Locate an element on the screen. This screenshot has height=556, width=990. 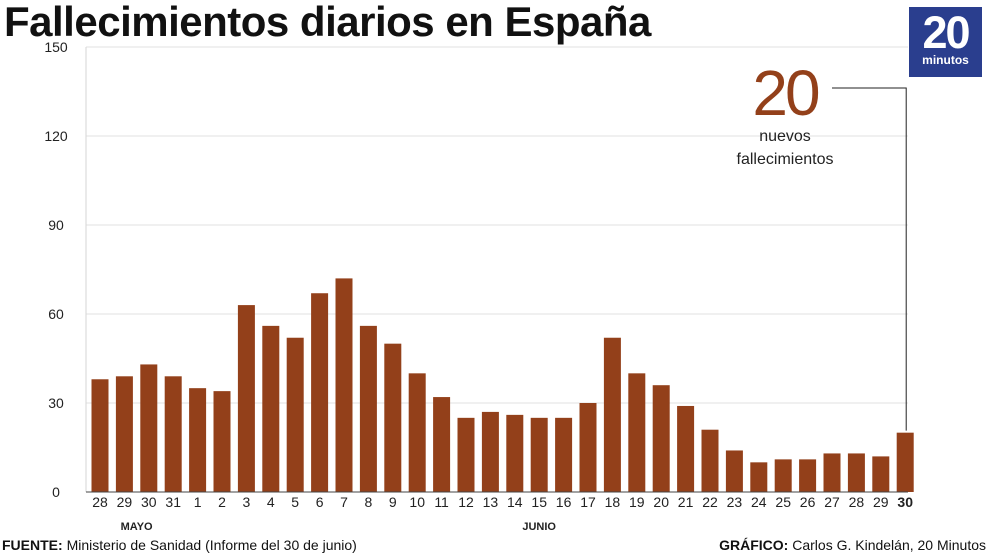
x-tick-label: 8 is located at coordinates (369, 502).